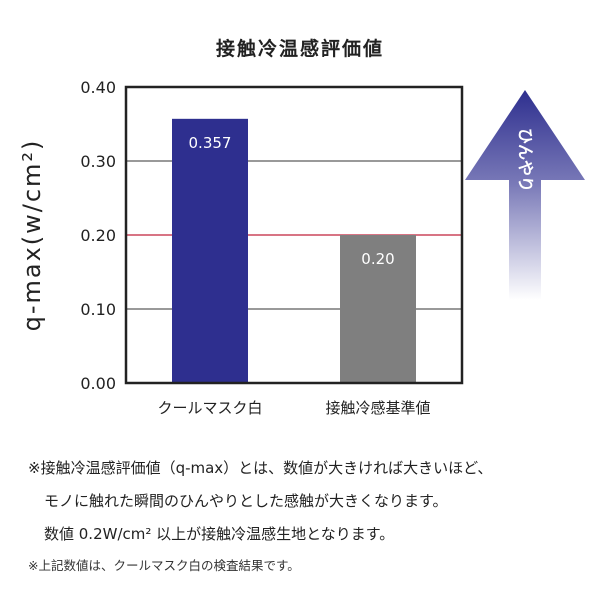 Image resolution: width=600 pixels, height=600 pixels. I want to click on chart-title: 接触冷温感評価値, so click(300, 48).